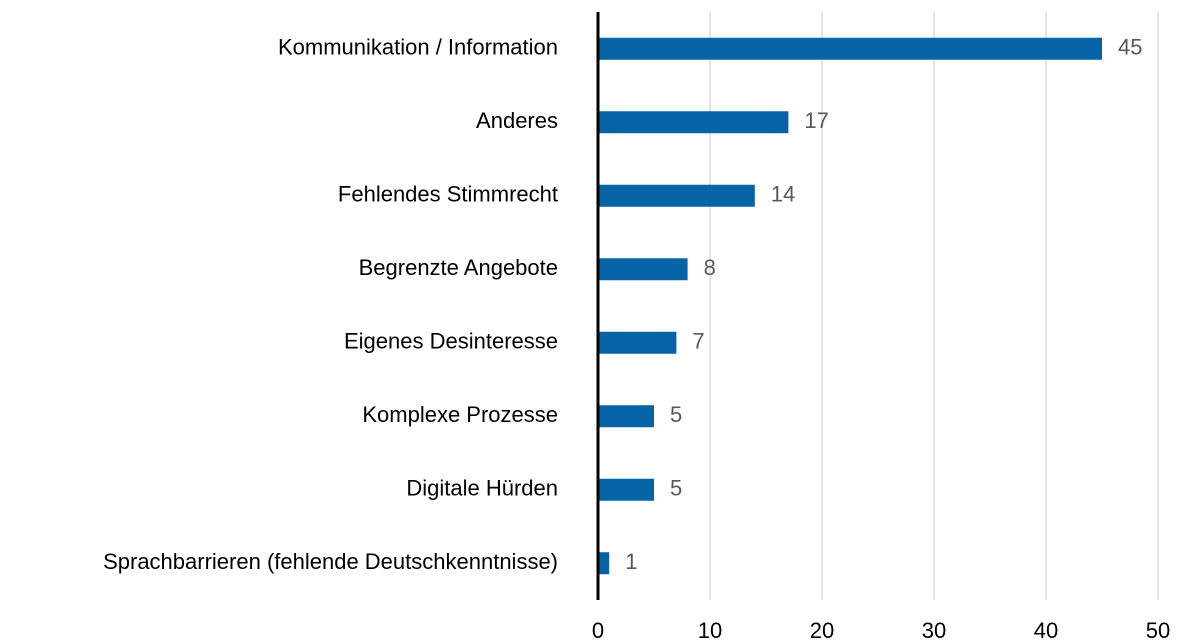  What do you see at coordinates (1130, 47) in the screenshot?
I see `data-label: 45` at bounding box center [1130, 47].